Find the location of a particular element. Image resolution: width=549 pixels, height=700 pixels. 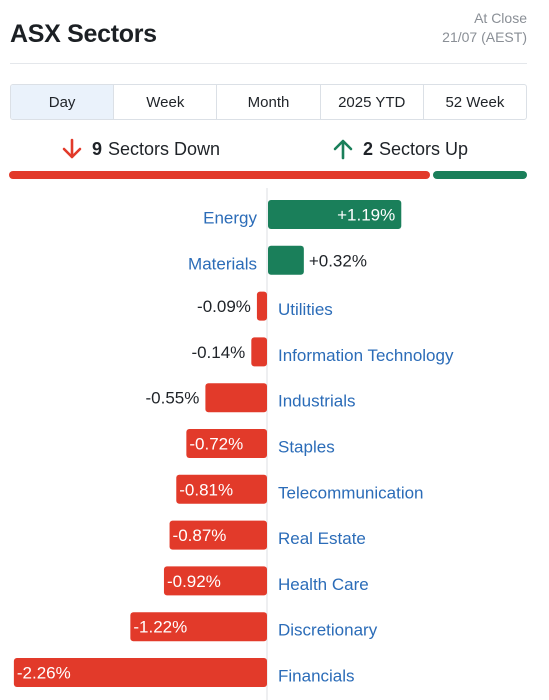

period-tabs: Day Week Month 2025 YTD 52 Week is located at coordinates (268, 102).